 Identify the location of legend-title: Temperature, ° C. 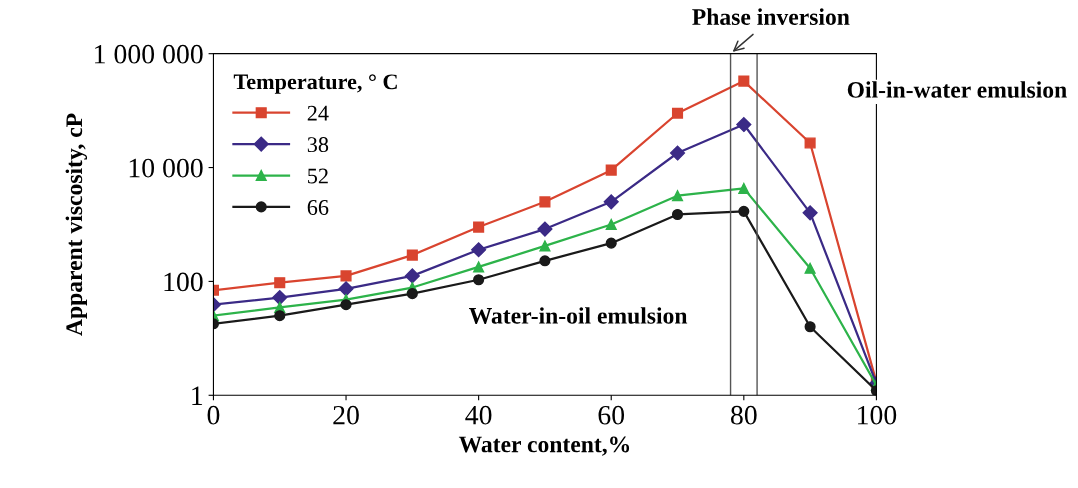
(315, 84).